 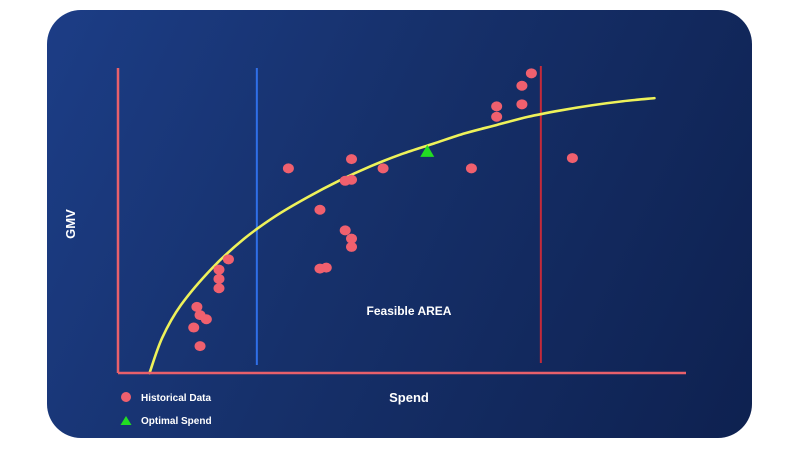 I want to click on y-axis-label: GMV, so click(x=70, y=224).